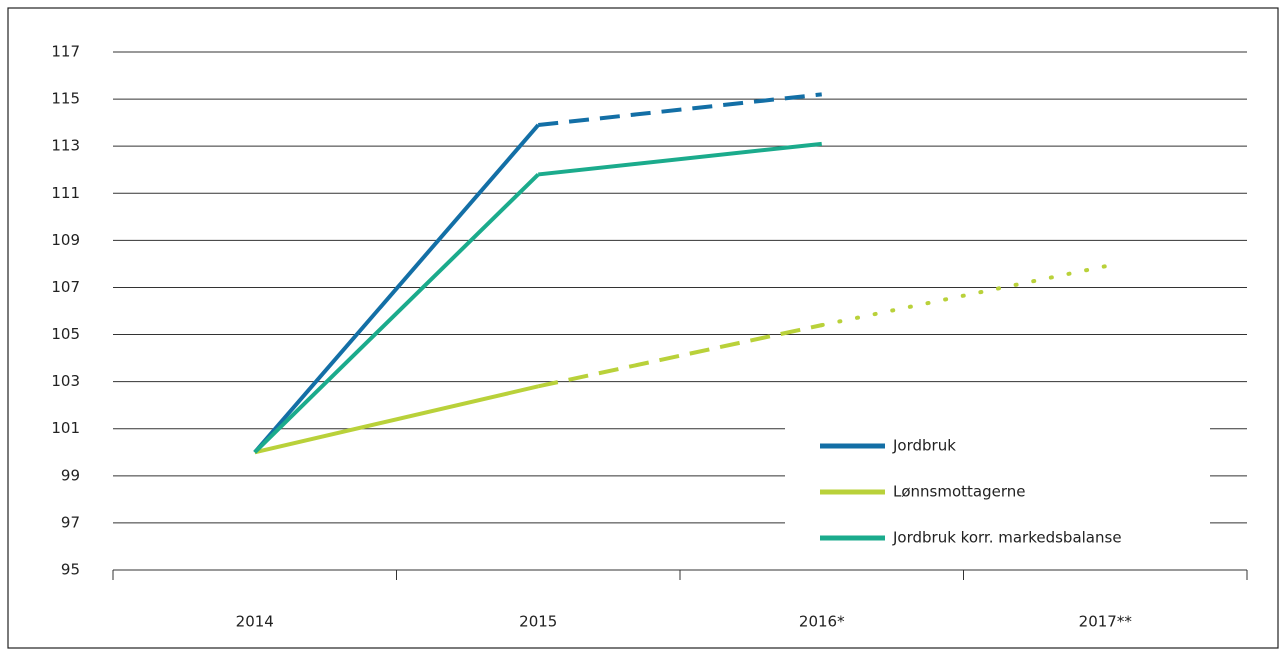 The image size is (1286, 654). What do you see at coordinates (65, 240) in the screenshot?
I see `y-tick-label: 109` at bounding box center [65, 240].